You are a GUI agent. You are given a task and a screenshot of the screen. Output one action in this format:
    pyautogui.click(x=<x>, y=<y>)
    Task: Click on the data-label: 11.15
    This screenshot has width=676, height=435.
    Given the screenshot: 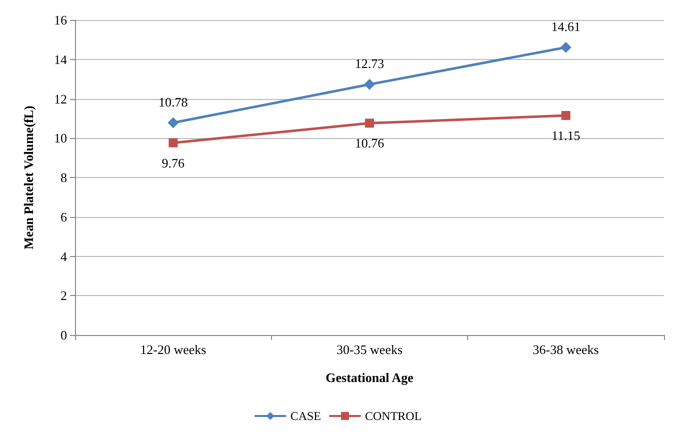 What is the action you would take?
    pyautogui.click(x=565, y=135)
    